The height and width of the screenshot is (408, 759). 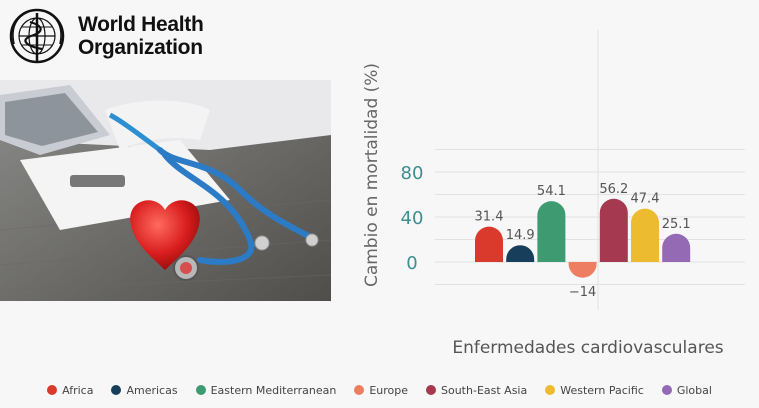 What do you see at coordinates (676, 224) in the screenshot?
I see `data-label: 25.1` at bounding box center [676, 224].